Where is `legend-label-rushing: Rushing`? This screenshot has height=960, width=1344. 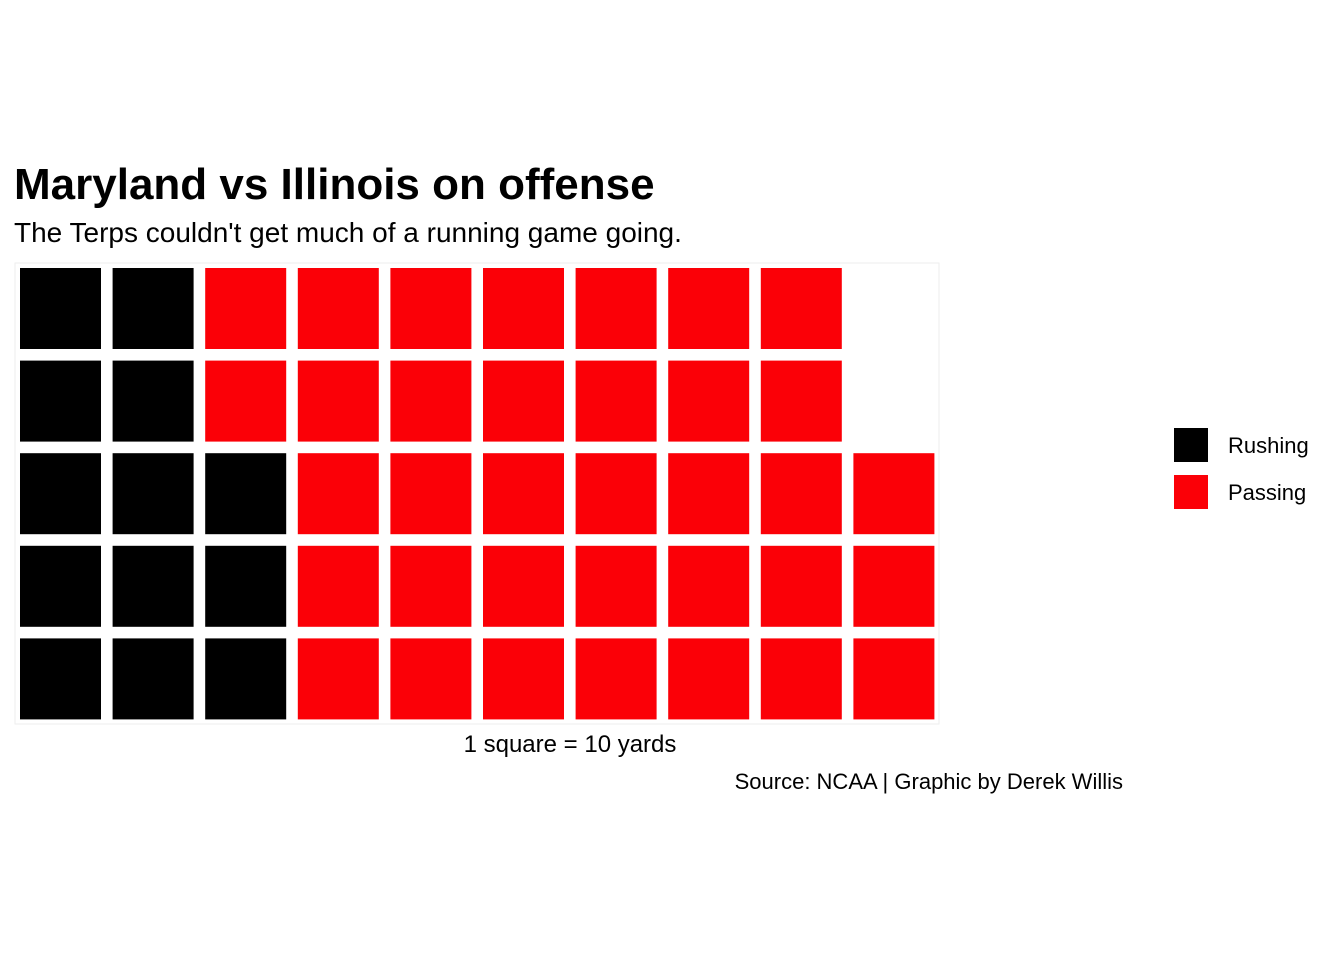 legend-label-rushing: Rushing is located at coordinates (1268, 445).